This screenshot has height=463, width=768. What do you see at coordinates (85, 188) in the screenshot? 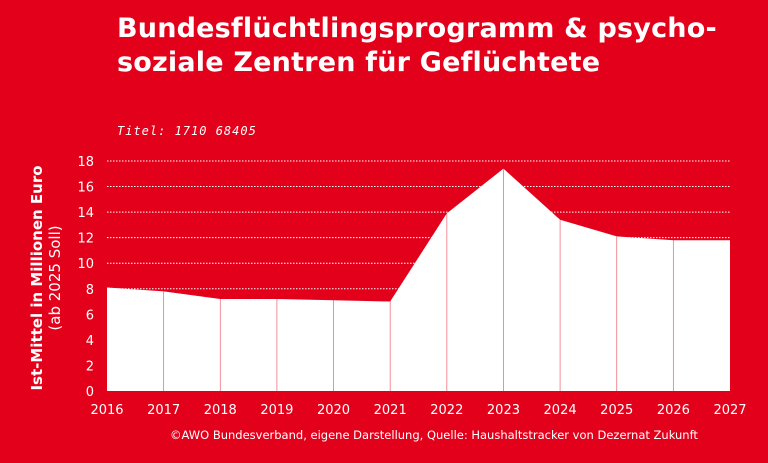
I see `y-tick-label: 16` at bounding box center [85, 188].